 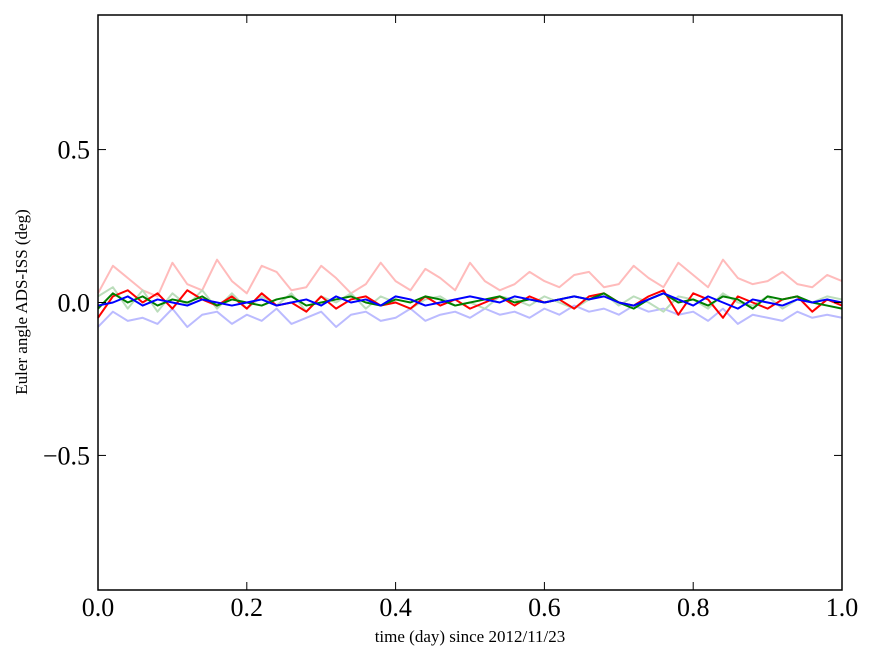 What do you see at coordinates (74, 303) in the screenshot?
I see `y-tick-label: 0.0` at bounding box center [74, 303].